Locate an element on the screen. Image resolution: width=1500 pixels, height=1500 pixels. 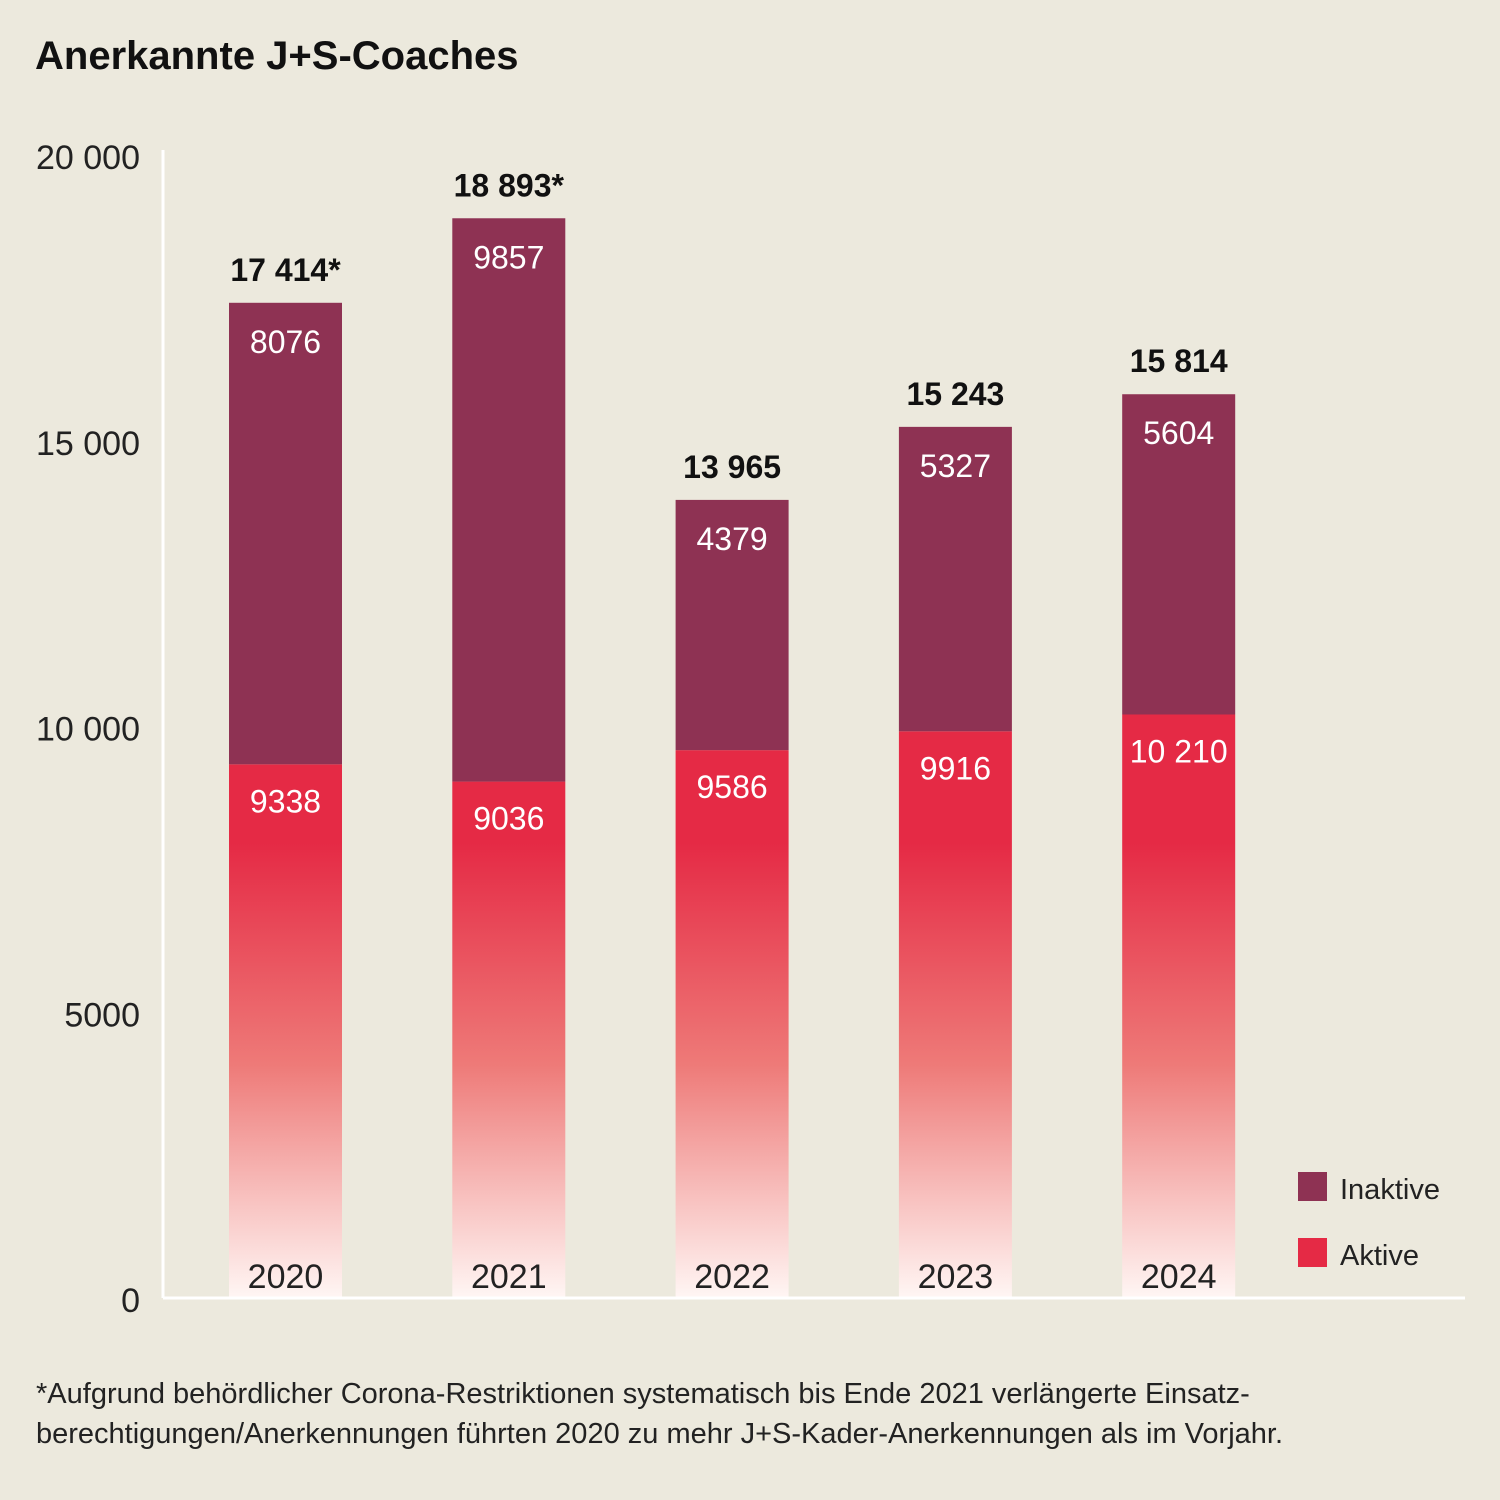
chart-title: Anerkannte J+S-Coaches is located at coordinates (277, 56).